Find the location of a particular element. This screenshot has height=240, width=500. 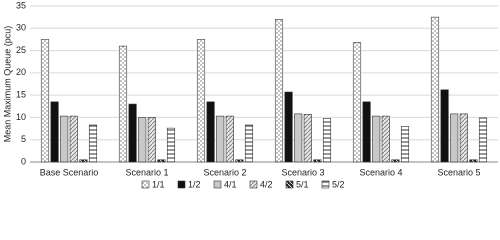

y-tick-label: 30 is located at coordinates (21, 28).